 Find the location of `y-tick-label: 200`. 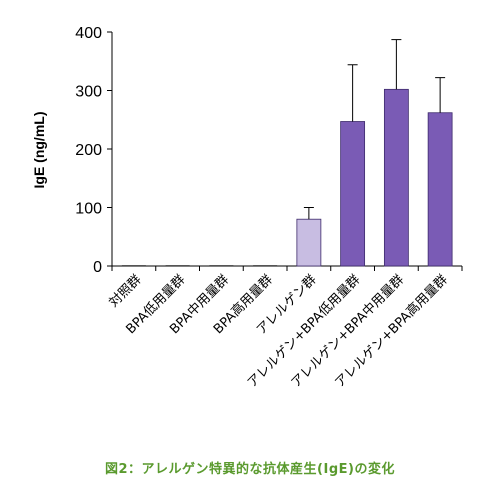

y-tick-label: 200 is located at coordinates (88, 150).